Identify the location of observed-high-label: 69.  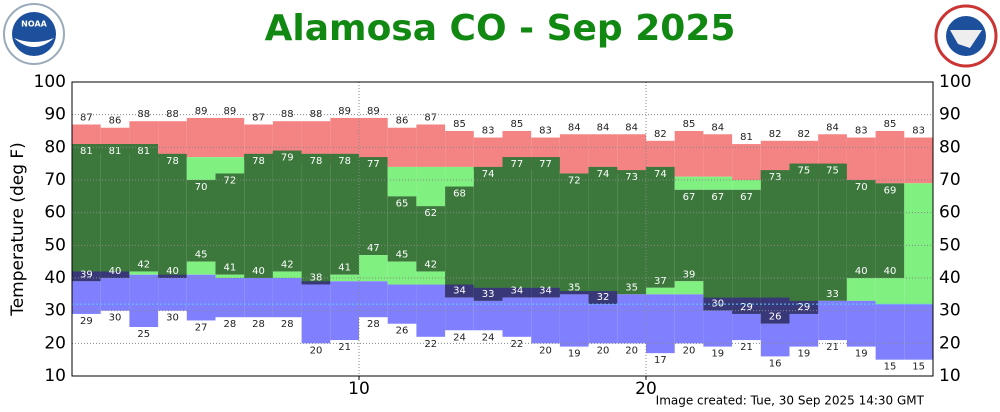
(890, 190).